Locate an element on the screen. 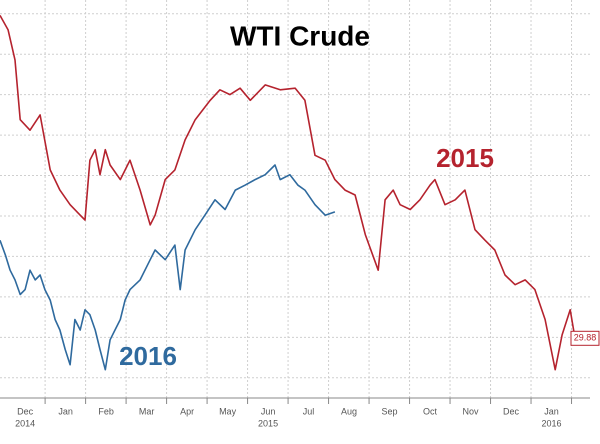 The height and width of the screenshot is (444, 600). series-label: 2016 is located at coordinates (148, 356).